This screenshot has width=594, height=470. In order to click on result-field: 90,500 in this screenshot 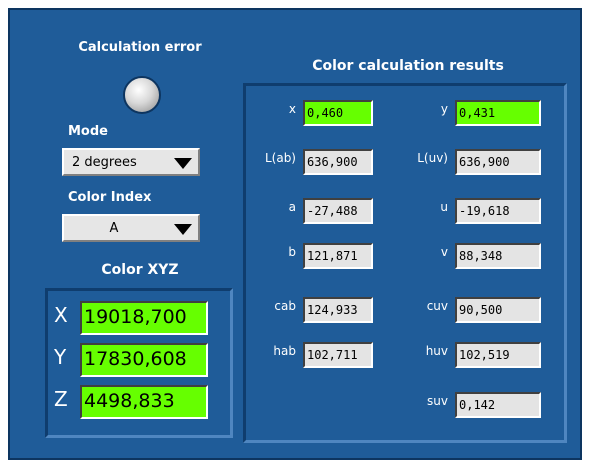, I will do `click(498, 310)`.